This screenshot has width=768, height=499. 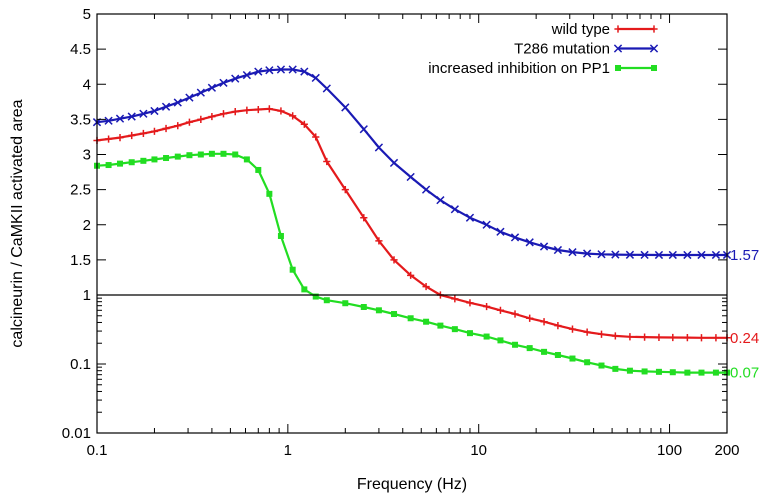 What do you see at coordinates (478, 450) in the screenshot?
I see `x-tick-label: 10` at bounding box center [478, 450].